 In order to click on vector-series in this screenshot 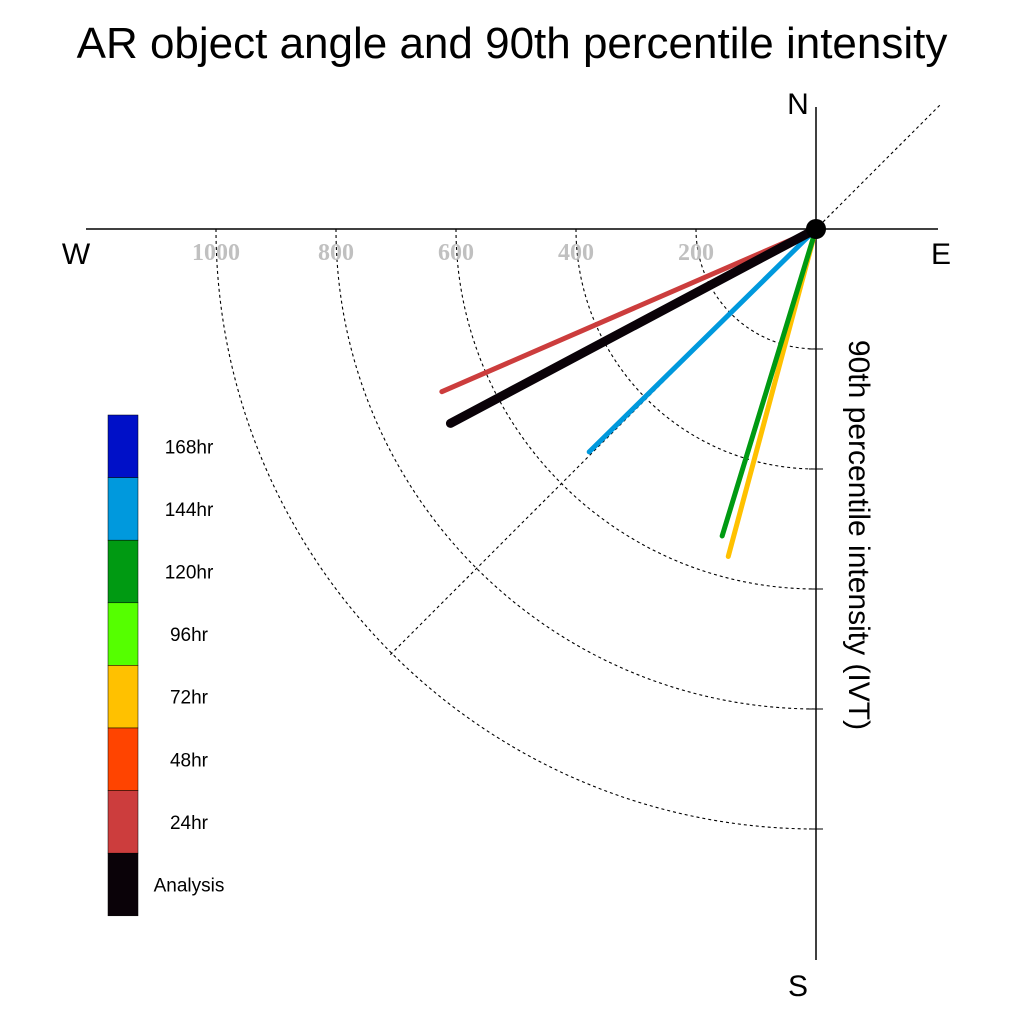, I will do `click(632, 389)`.